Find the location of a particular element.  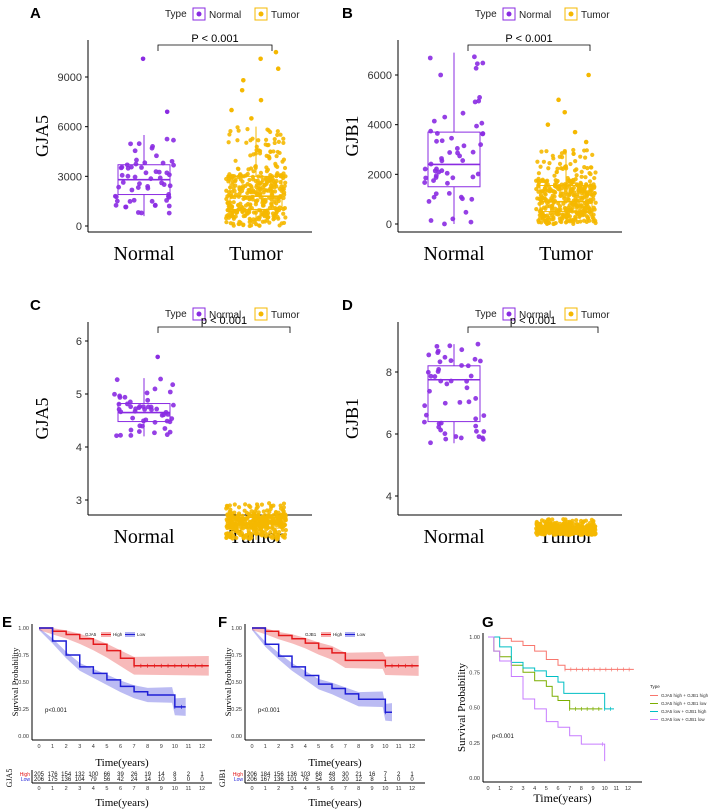

at-risk-count: 26 is located at coordinates (134, 775).